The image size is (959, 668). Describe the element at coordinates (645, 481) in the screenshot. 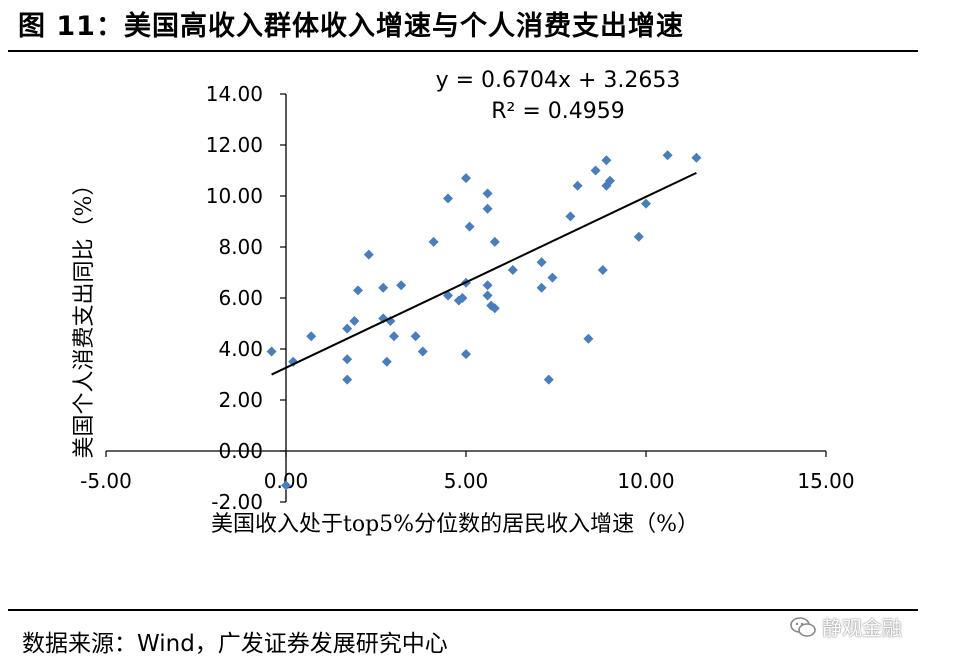

I see `x-tick-label: 10.00` at that location.